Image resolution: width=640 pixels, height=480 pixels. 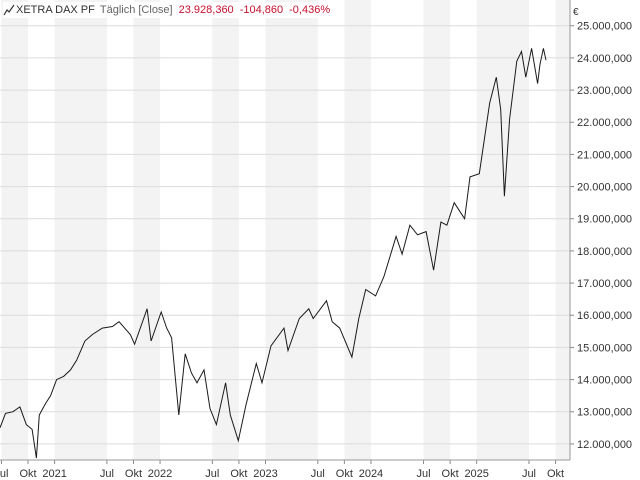 What do you see at coordinates (604, 381) in the screenshot?
I see `y-tick-label: 14.000,000` at bounding box center [604, 381].